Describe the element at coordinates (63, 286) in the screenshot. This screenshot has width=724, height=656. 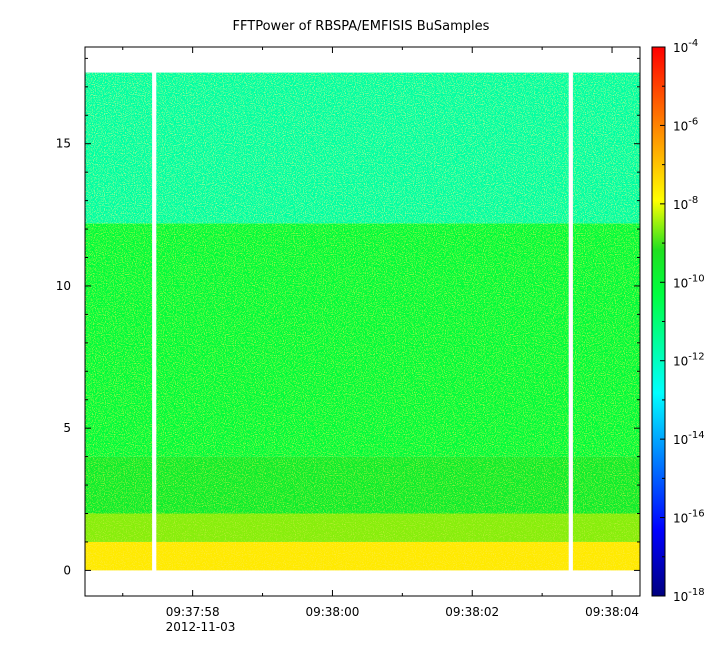
I see `y-tick-label-10: 10` at that location.